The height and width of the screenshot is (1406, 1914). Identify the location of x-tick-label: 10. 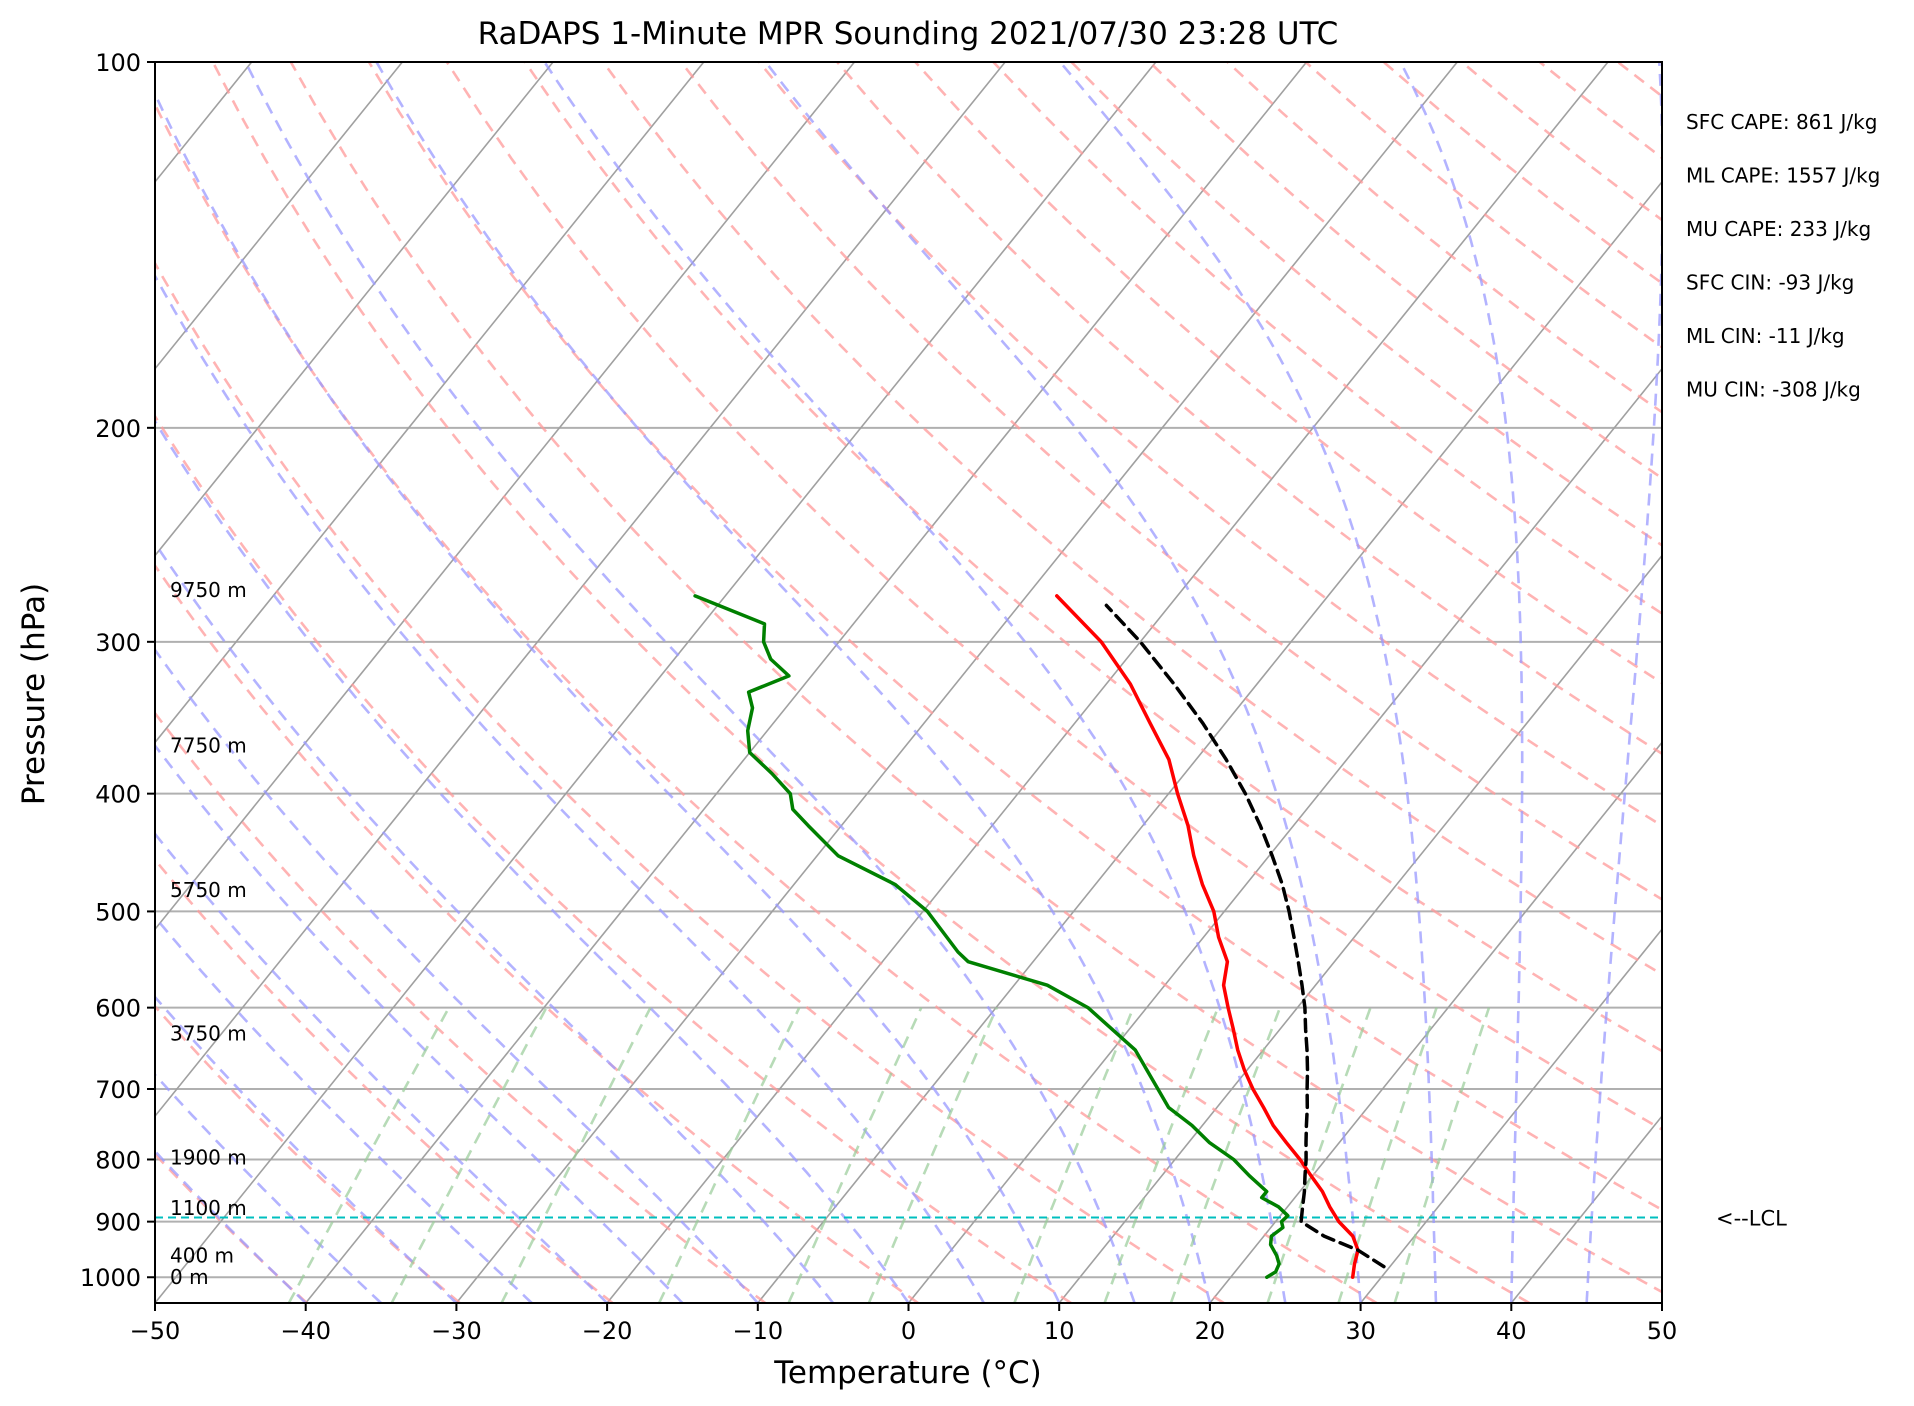
(1059, 1331).